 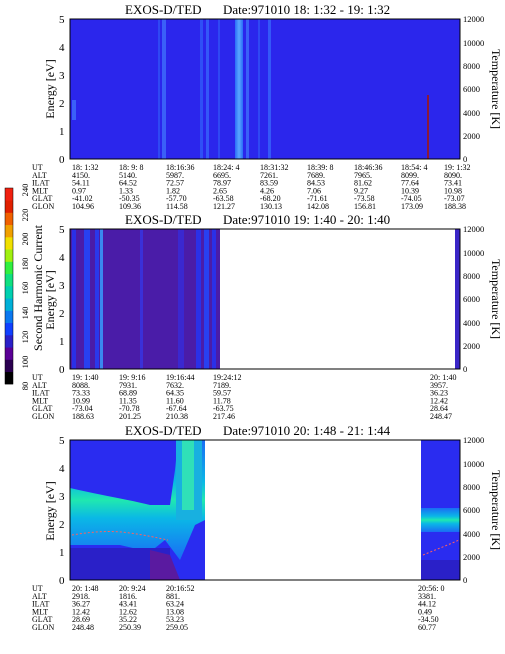 What do you see at coordinates (62, 370) in the screenshot?
I see `panel-2-ytick: 0` at bounding box center [62, 370].